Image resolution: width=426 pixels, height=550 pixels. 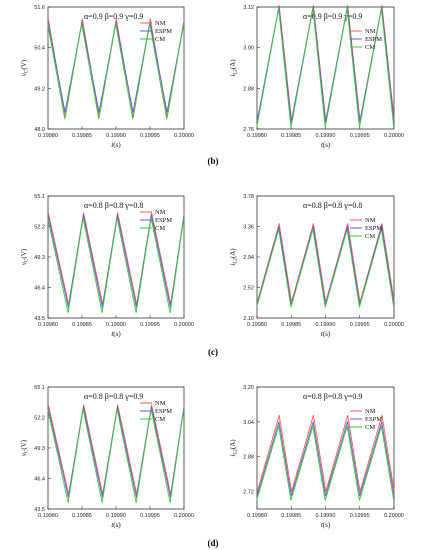 What do you see at coordinates (248, 197) in the screenshot?
I see `y-tick-label: 3.78` at bounding box center [248, 197].